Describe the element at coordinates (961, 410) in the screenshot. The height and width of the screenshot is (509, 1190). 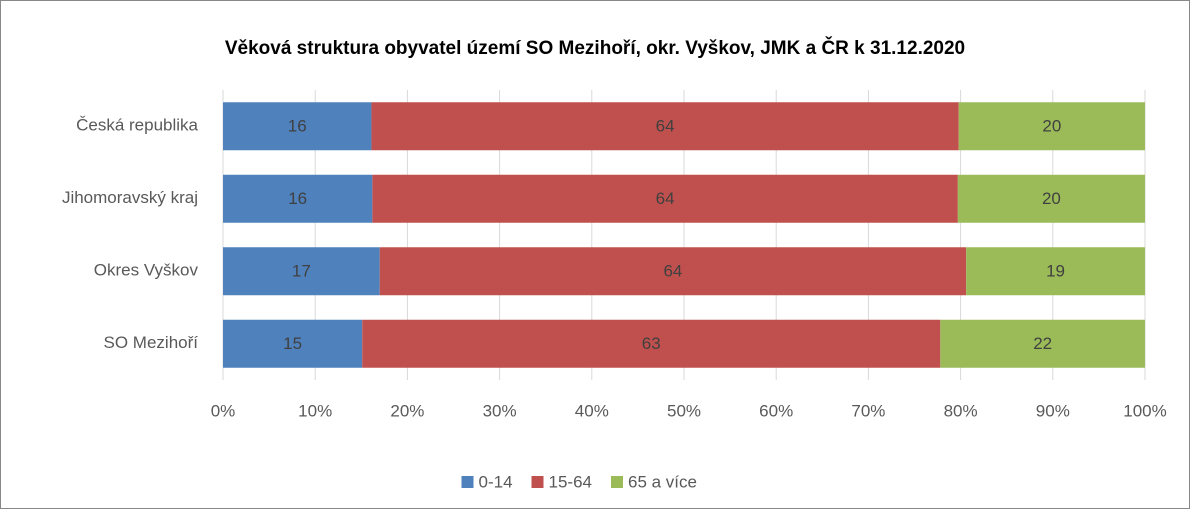
I see `x-tick-label: 80%` at that location.